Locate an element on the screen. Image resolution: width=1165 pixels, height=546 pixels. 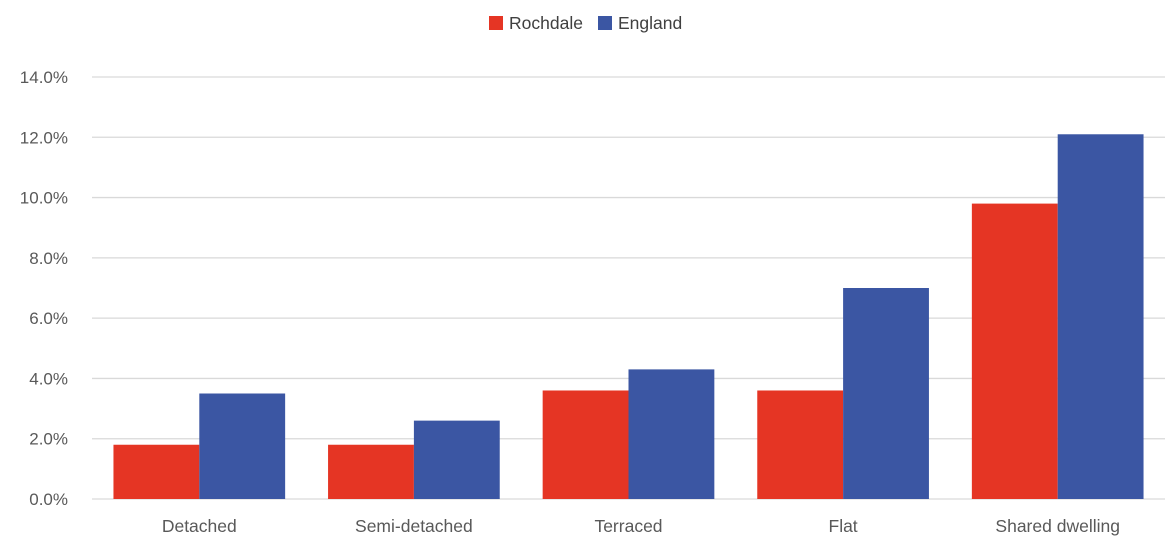
legend-label-rochdale: Rochdale is located at coordinates (546, 23).